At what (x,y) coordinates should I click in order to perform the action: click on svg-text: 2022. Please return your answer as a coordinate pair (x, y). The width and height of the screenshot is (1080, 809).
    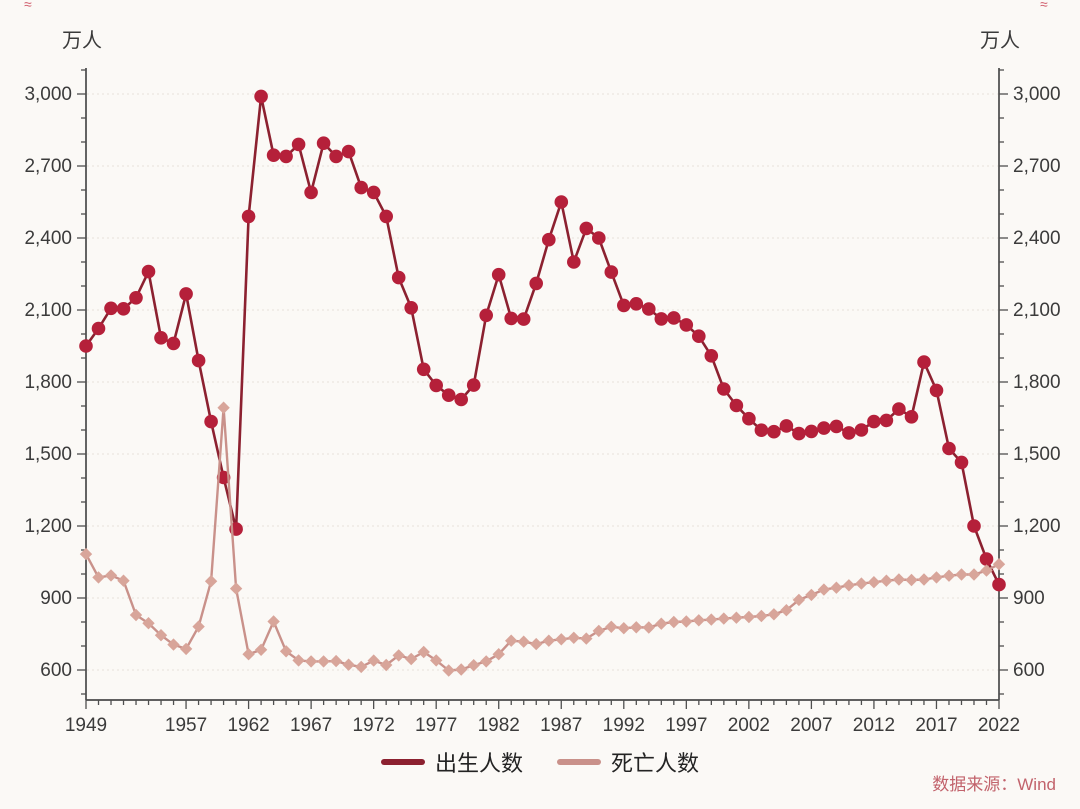
    Looking at the image, I should click on (999, 725).